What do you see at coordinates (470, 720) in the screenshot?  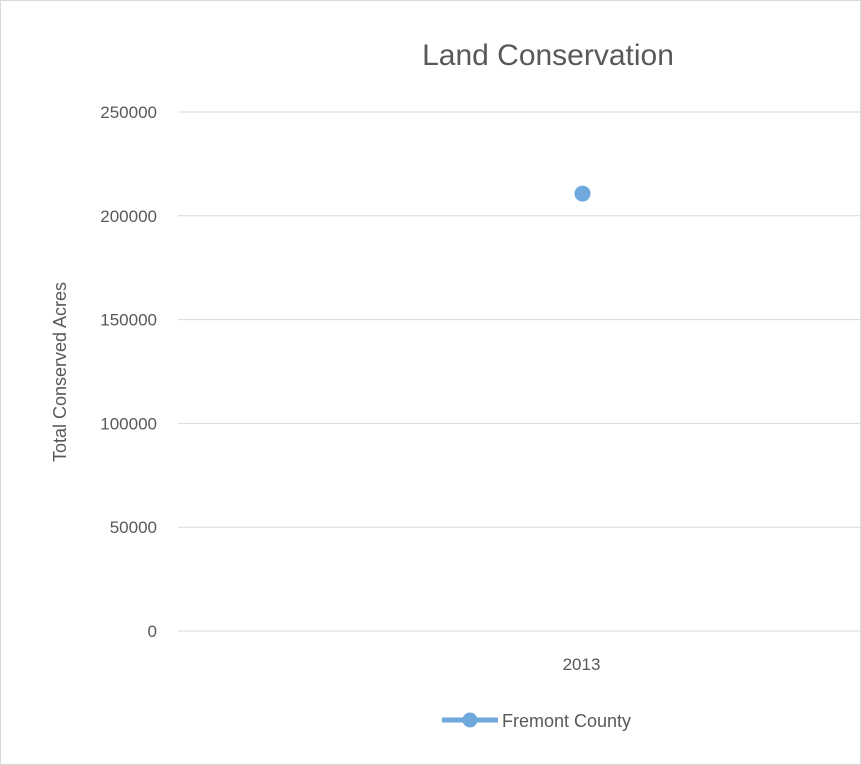 I see `legend-marker-fremont-county` at bounding box center [470, 720].